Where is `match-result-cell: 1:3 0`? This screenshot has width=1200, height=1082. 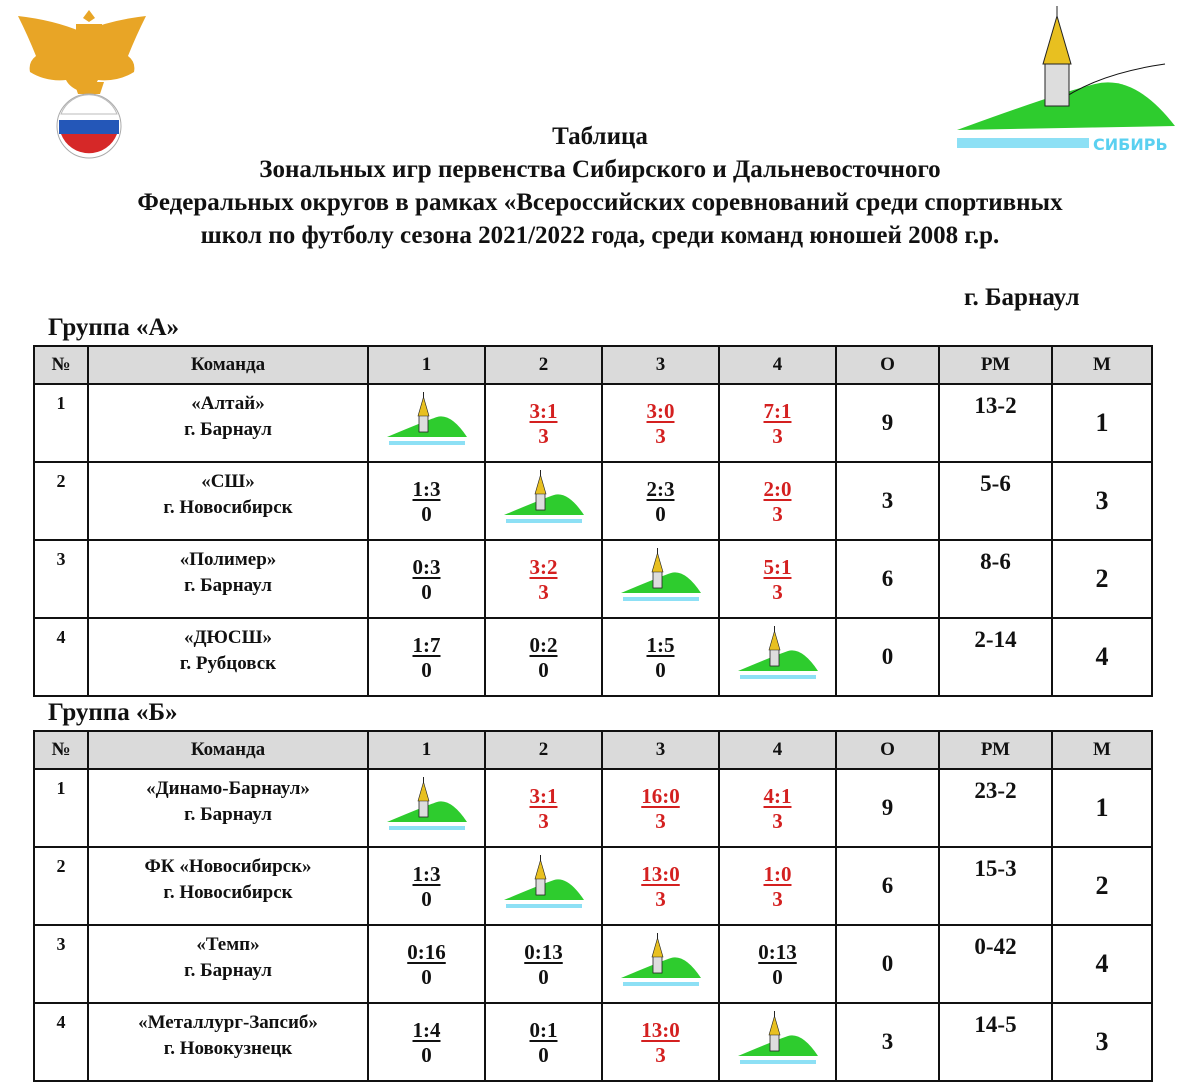 match-result-cell: 1:3 0 is located at coordinates (426, 501).